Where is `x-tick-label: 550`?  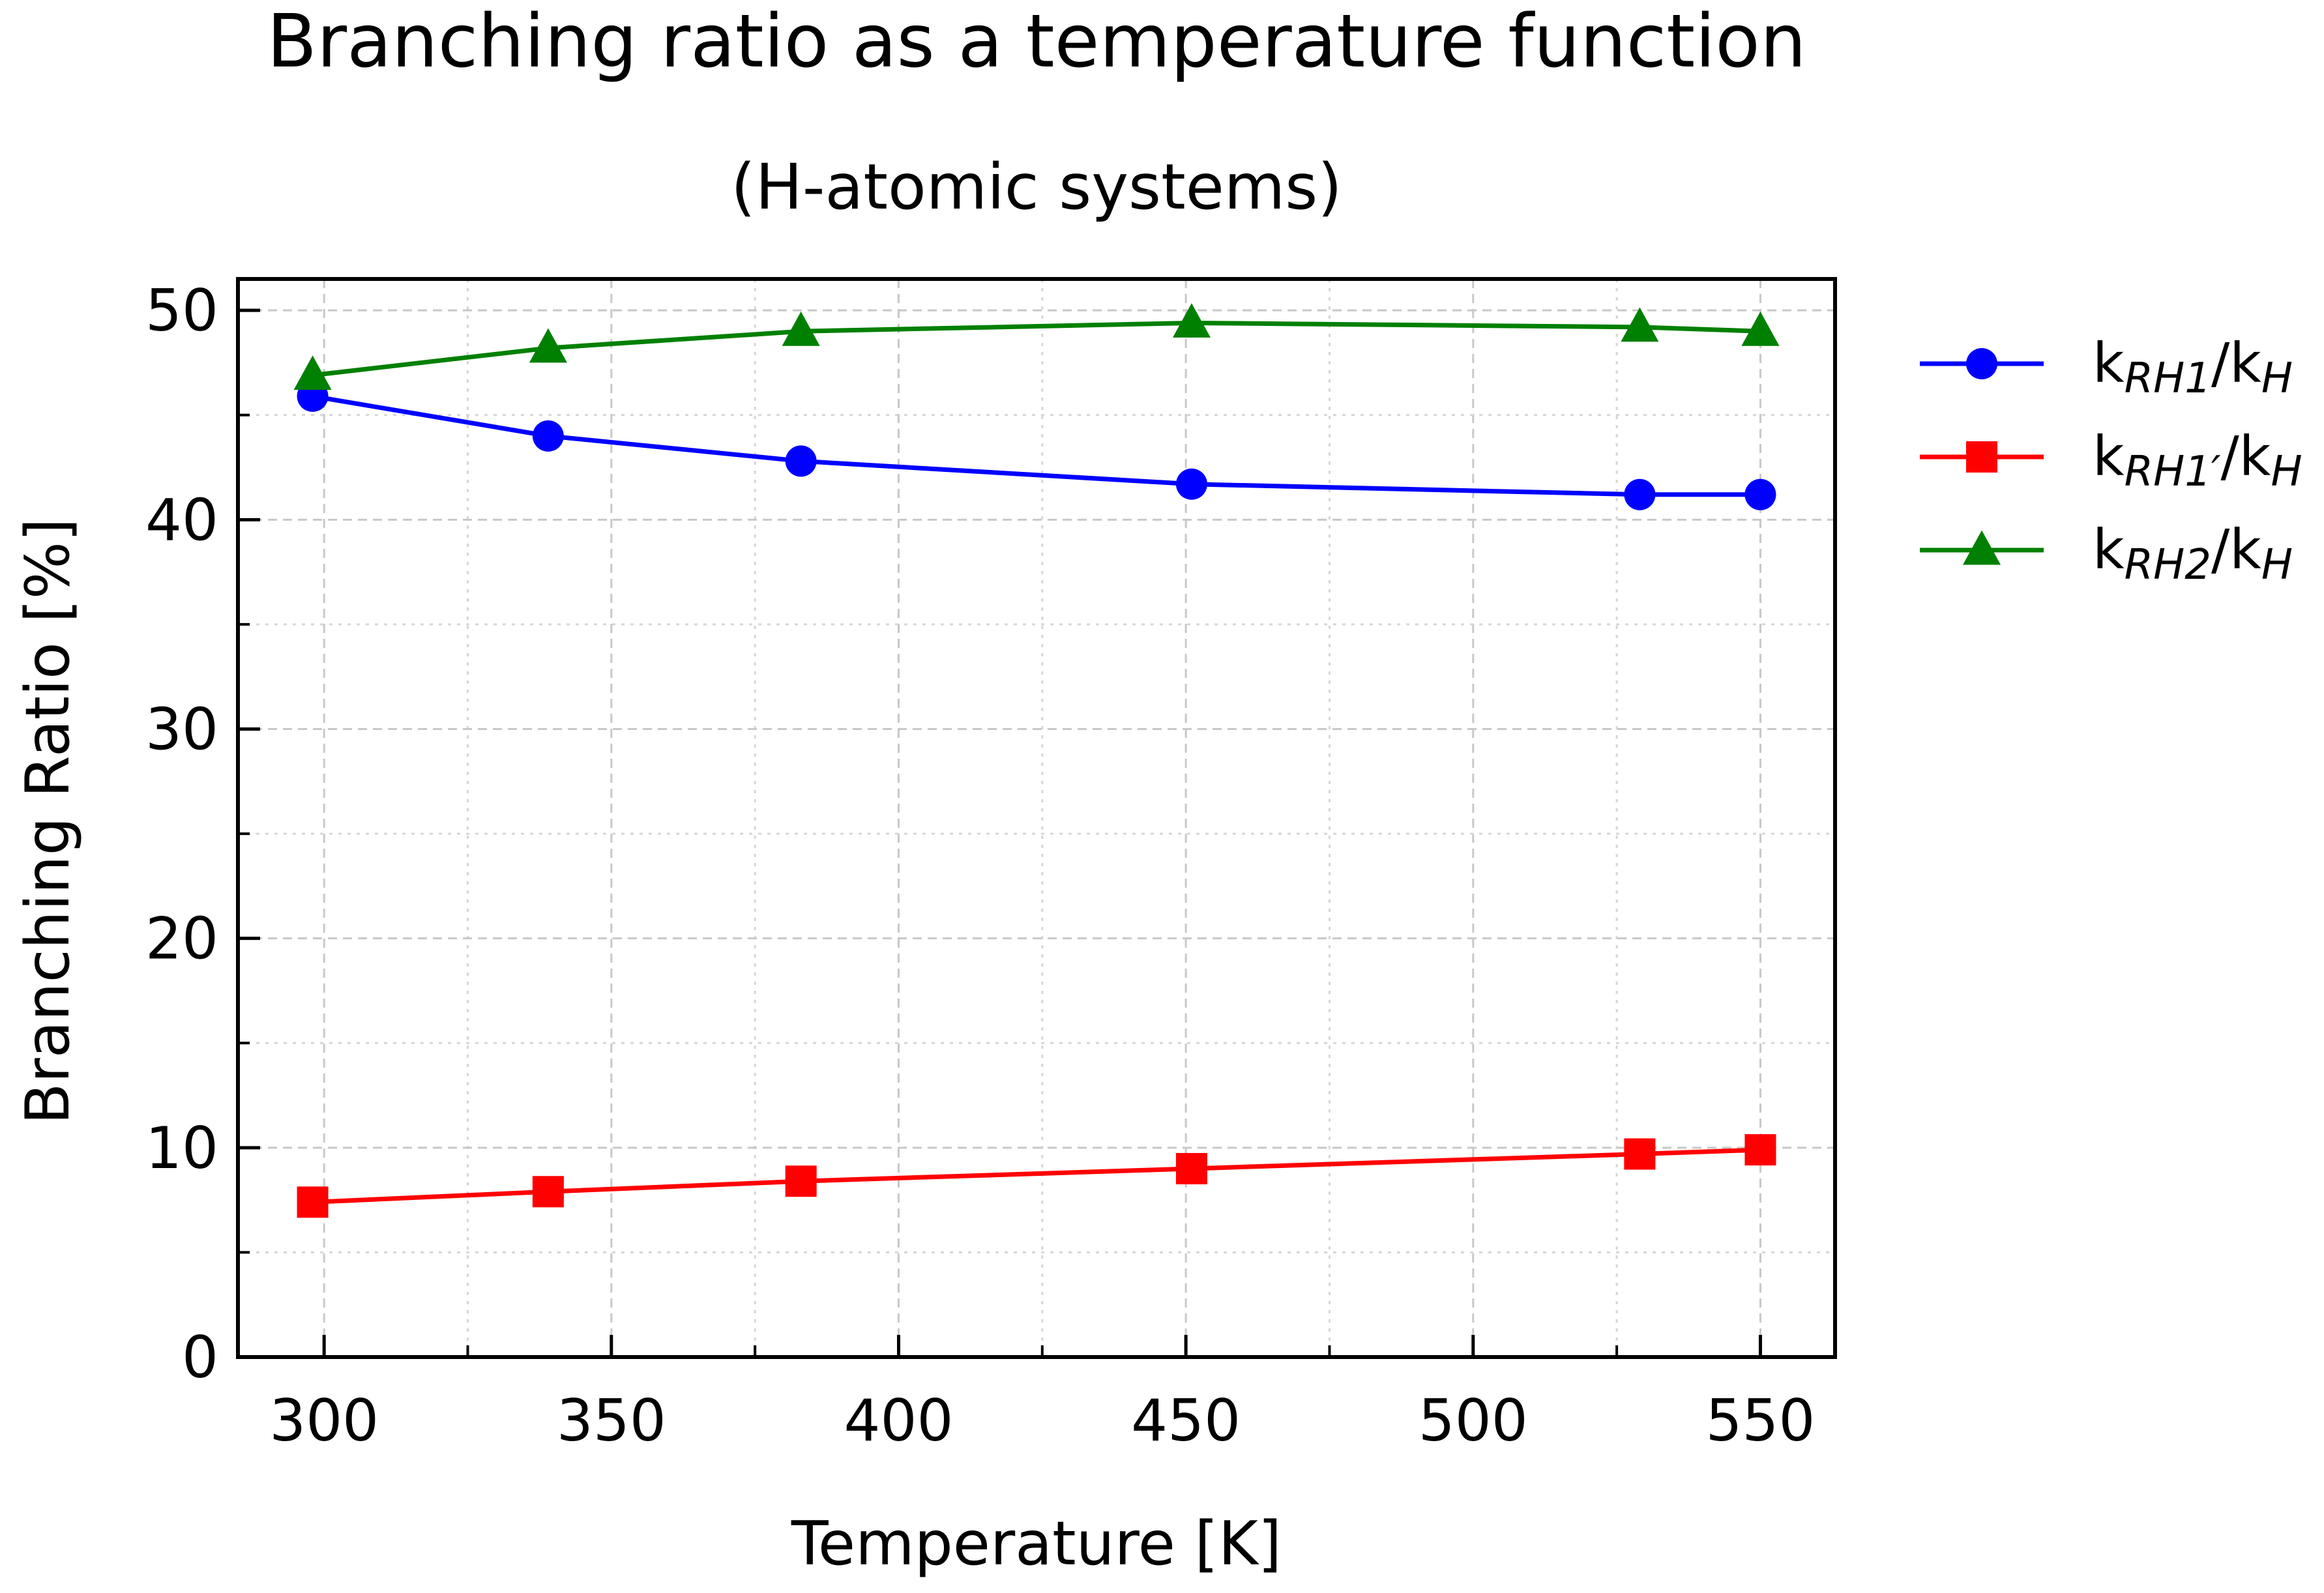
x-tick-label: 550 is located at coordinates (1760, 1421).